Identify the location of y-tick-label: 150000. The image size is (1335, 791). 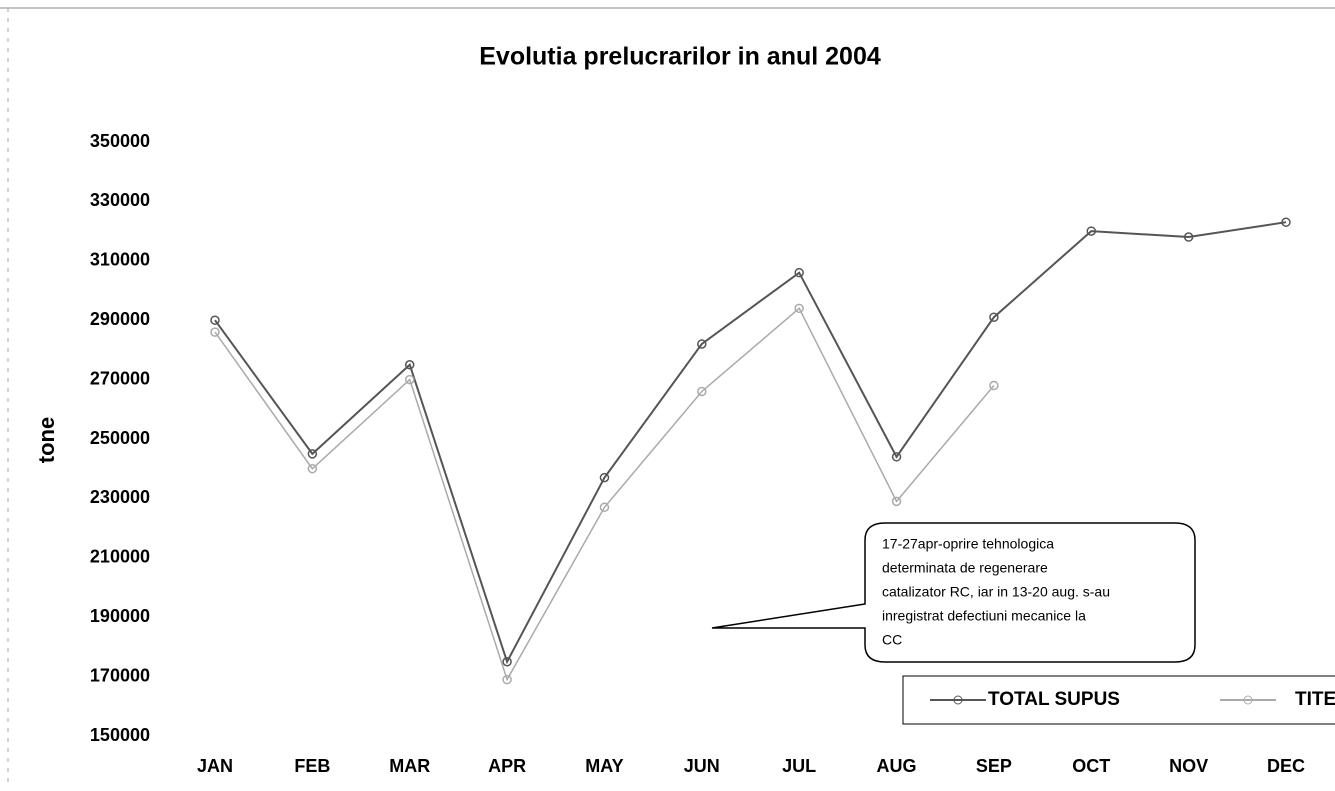
(120, 735).